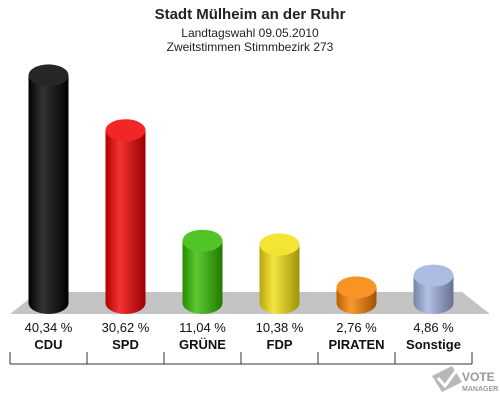 The width and height of the screenshot is (500, 400). I want to click on chart-subtitle-2: Zweitstimmen Stimmbezirk 273, so click(250, 47).